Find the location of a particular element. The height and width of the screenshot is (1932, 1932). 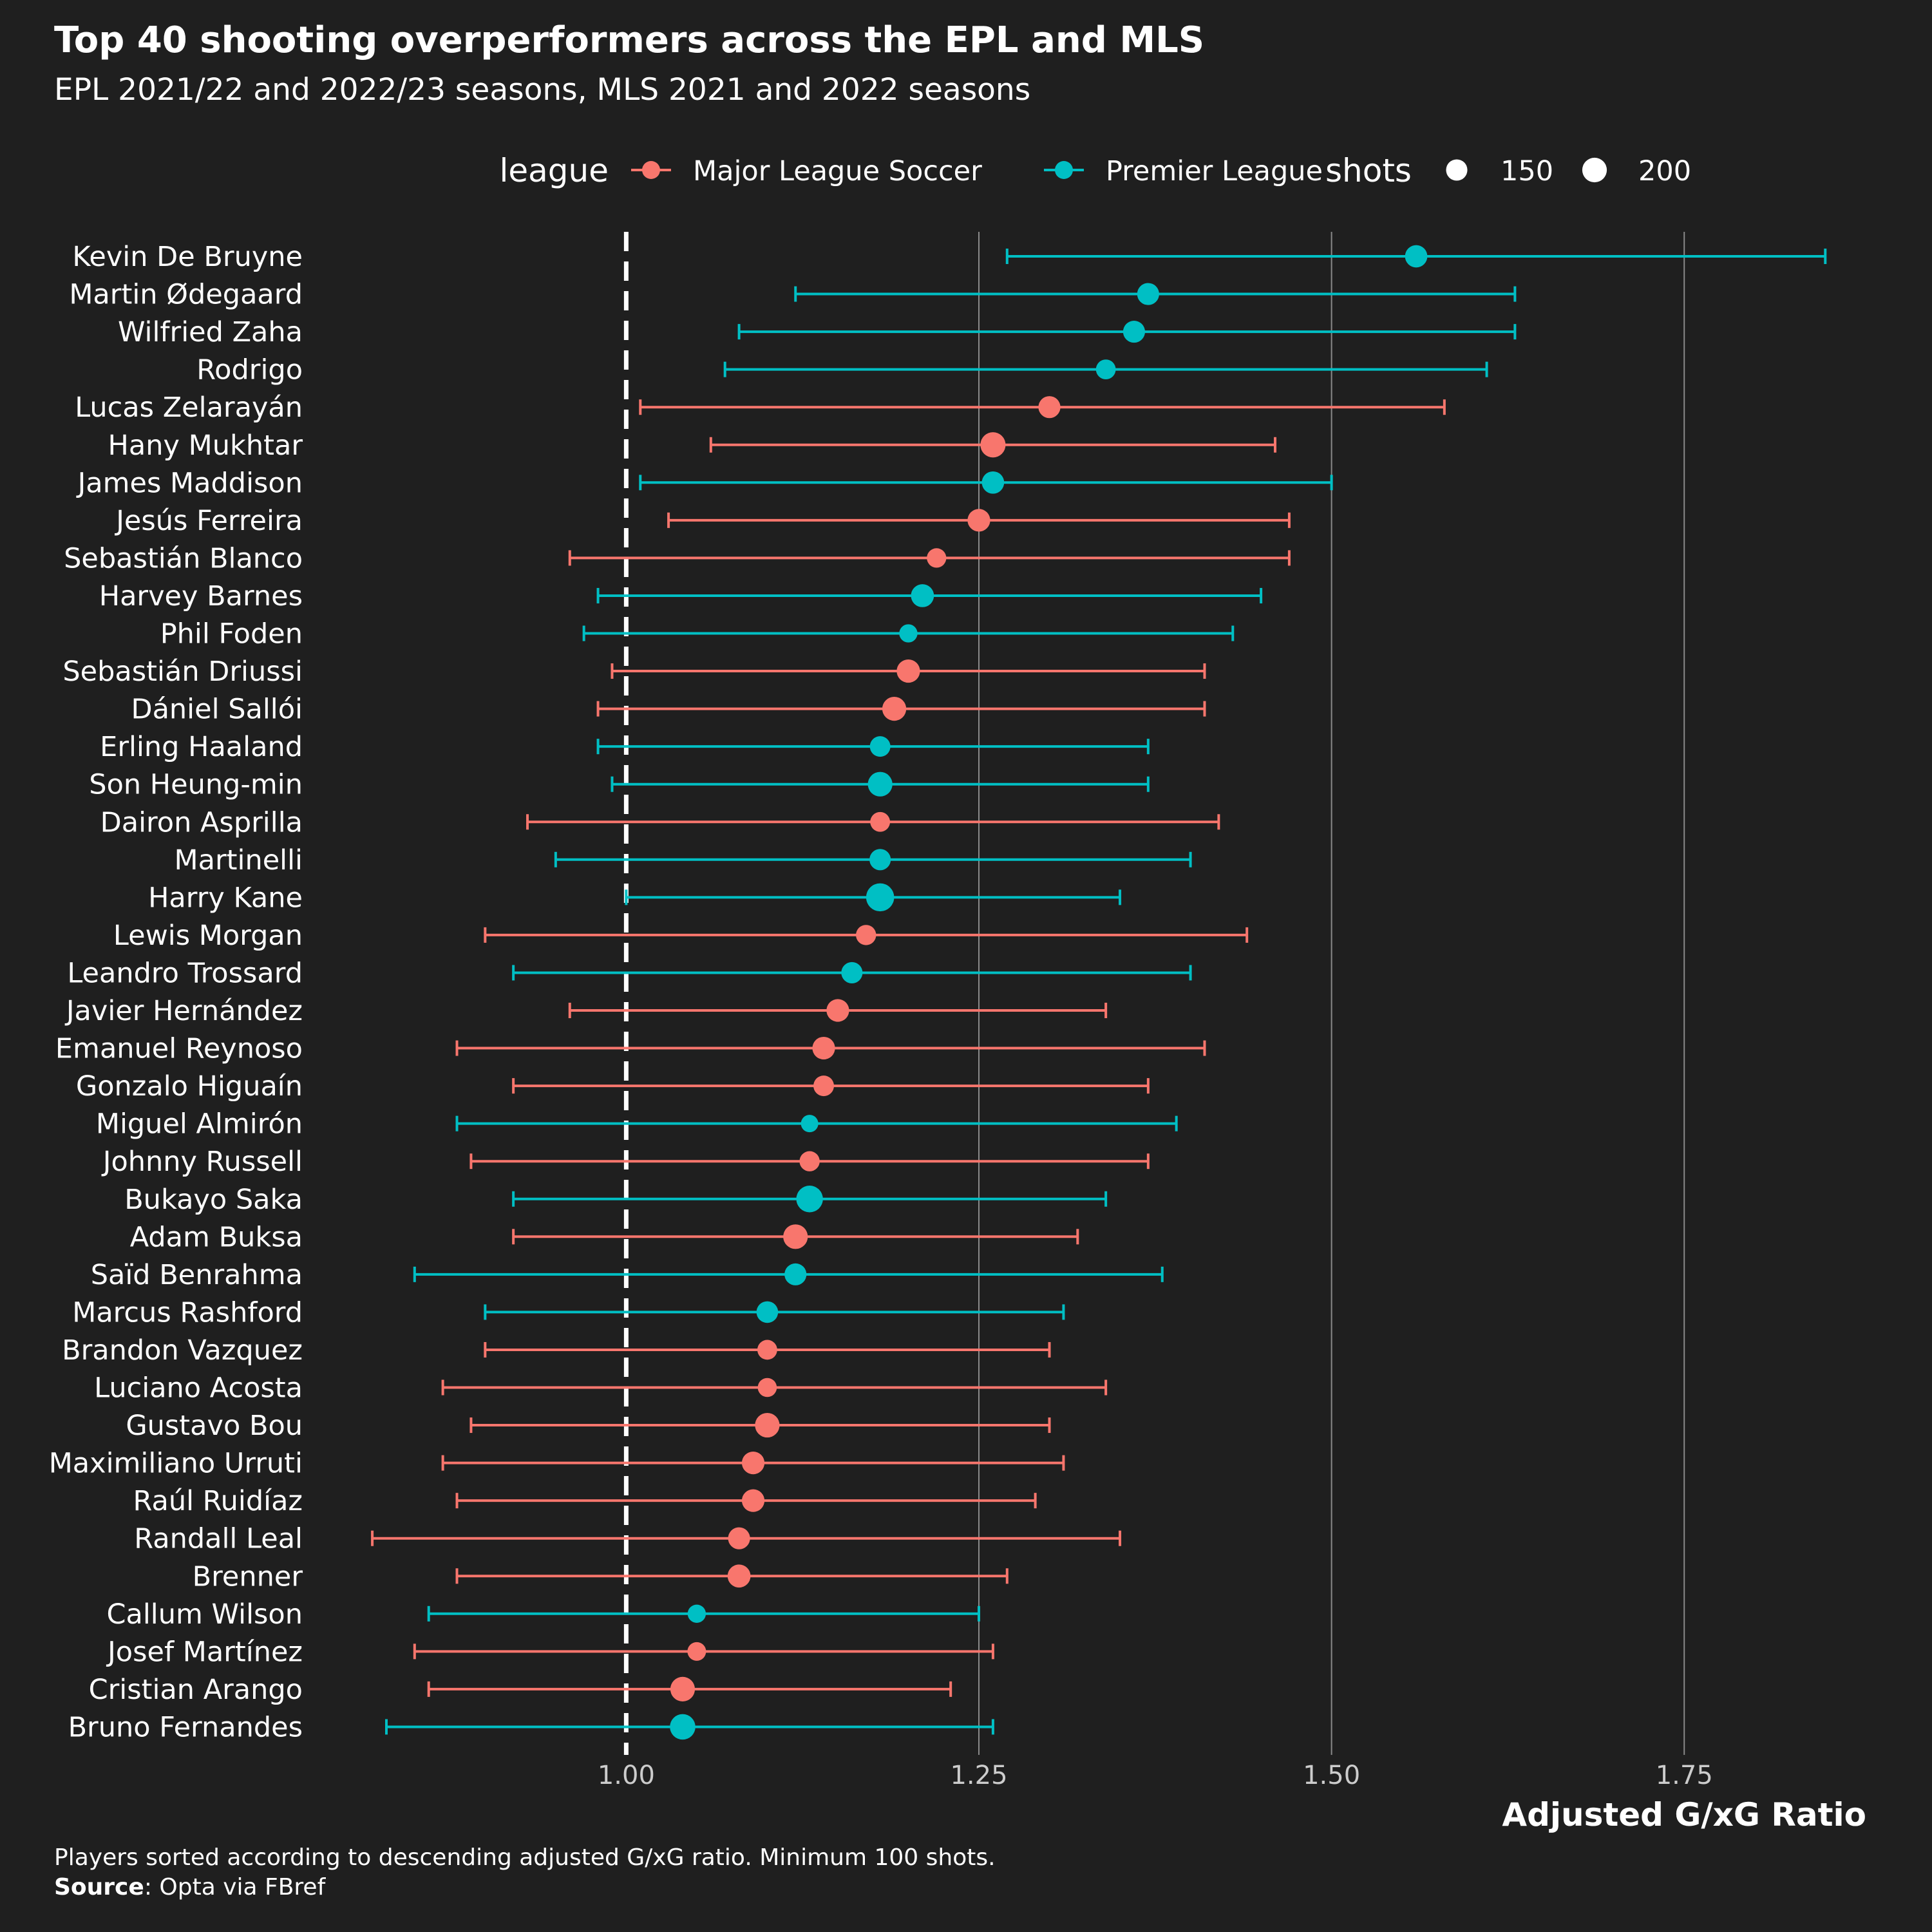

player-label: Saïd Benrahma is located at coordinates (197, 1275).